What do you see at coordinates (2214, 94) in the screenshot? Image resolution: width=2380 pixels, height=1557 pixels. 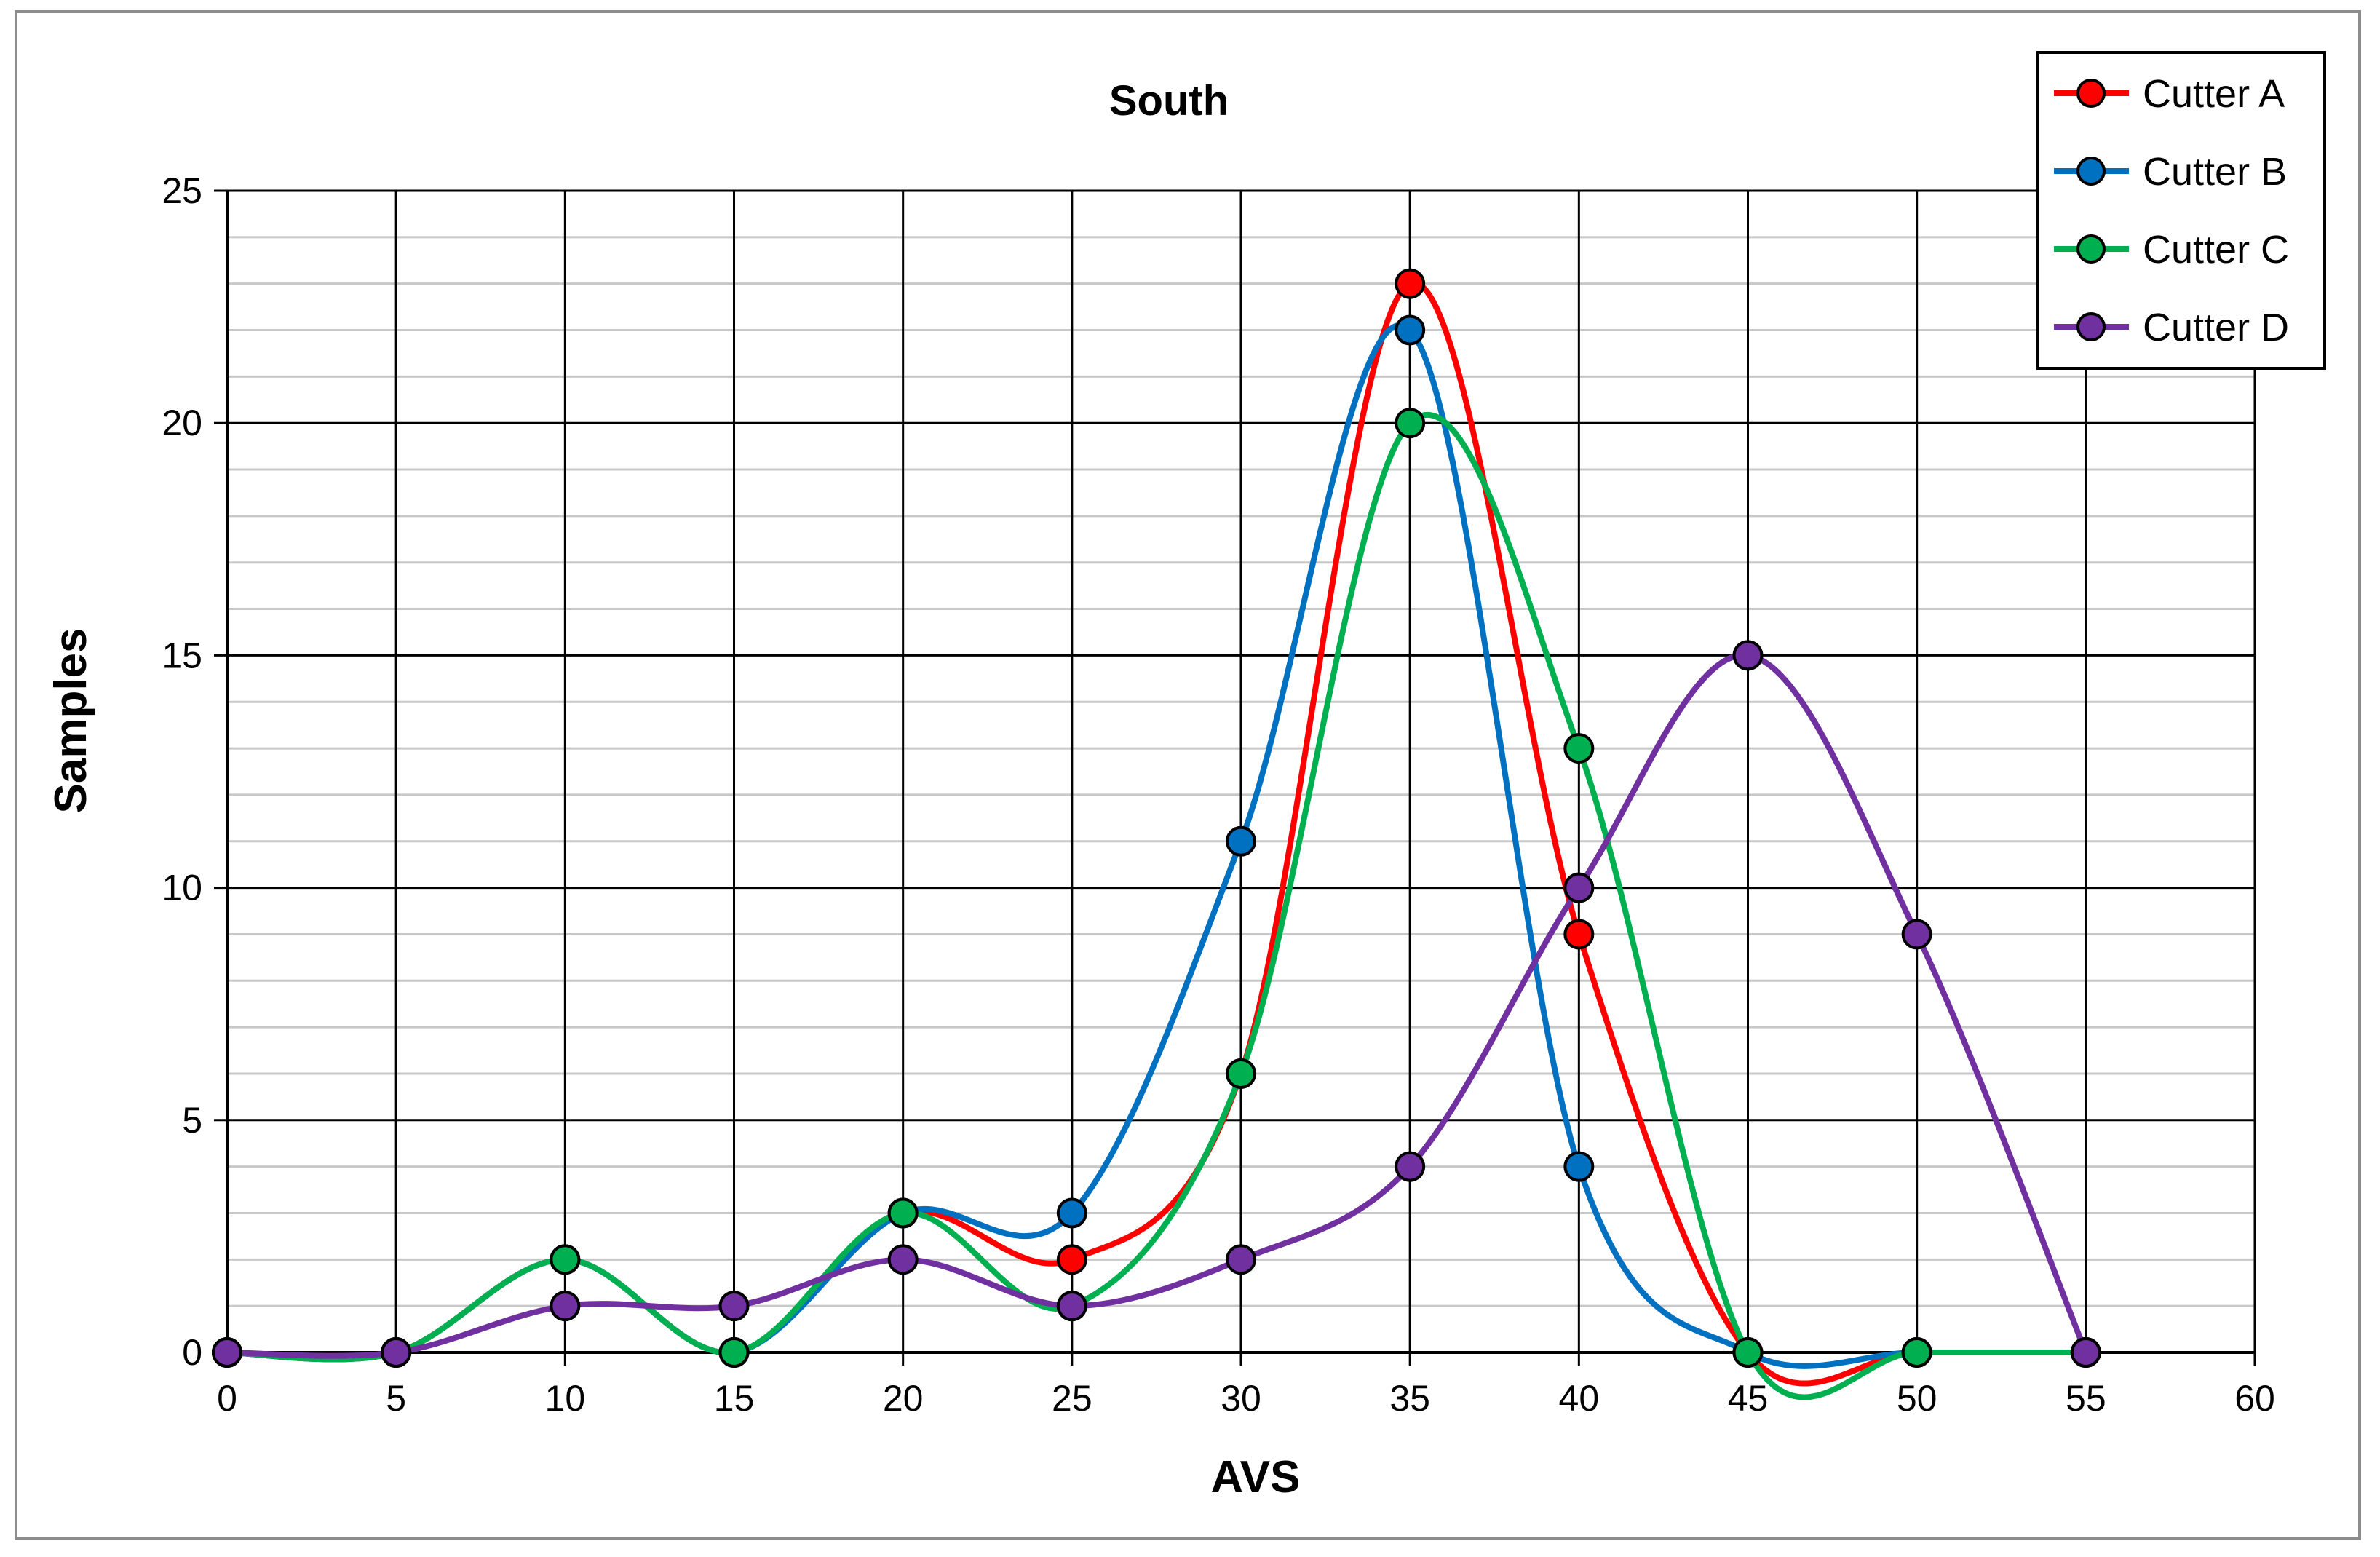 I see `cutter-a-legend-label: Cutter A` at bounding box center [2214, 94].